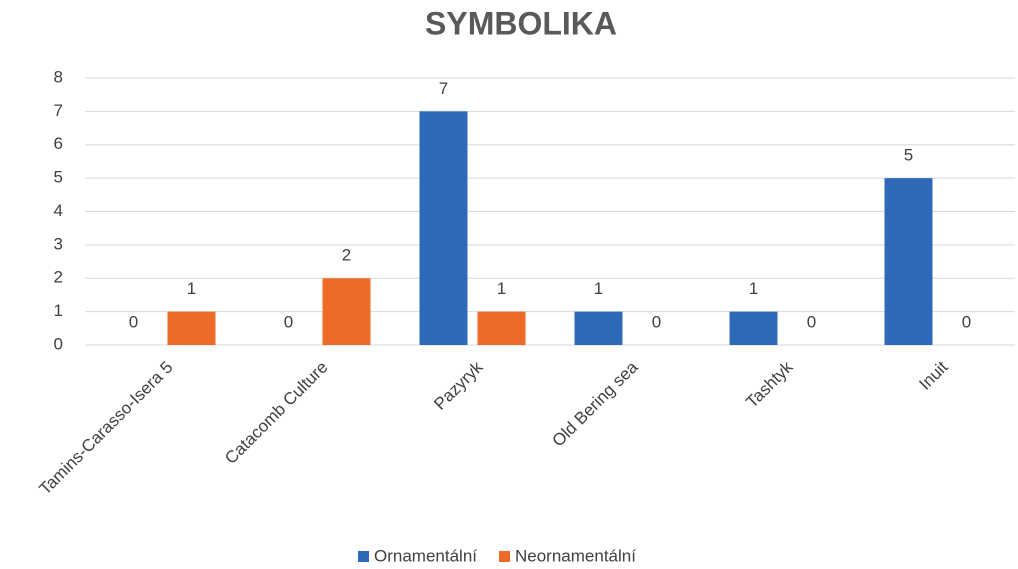 This screenshot has width=1018, height=569. Describe the element at coordinates (769, 384) in the screenshot. I see `x-tick-label: Tashtyk` at that location.